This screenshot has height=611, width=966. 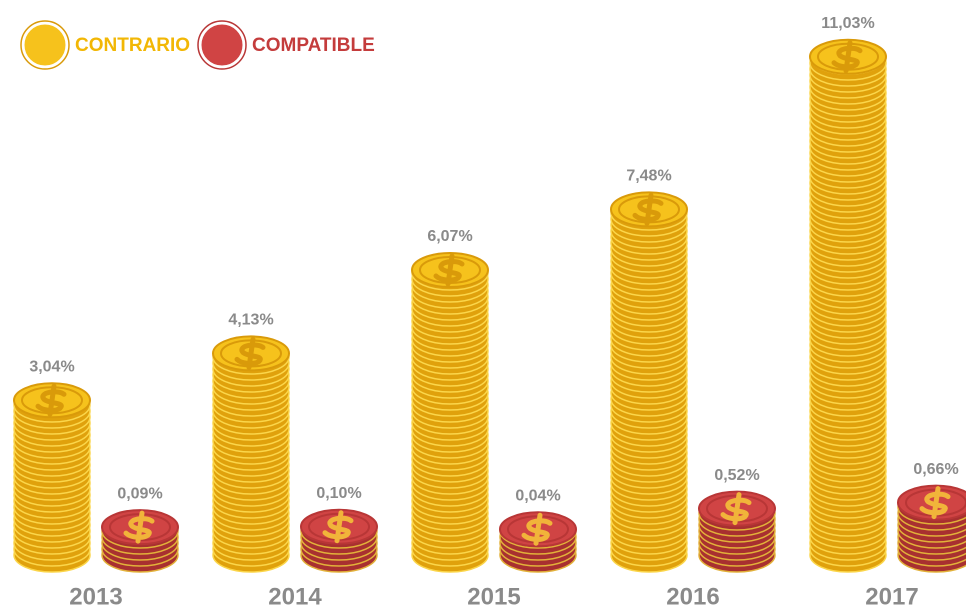 I want to click on value-label: 4,13%, so click(x=250, y=320).